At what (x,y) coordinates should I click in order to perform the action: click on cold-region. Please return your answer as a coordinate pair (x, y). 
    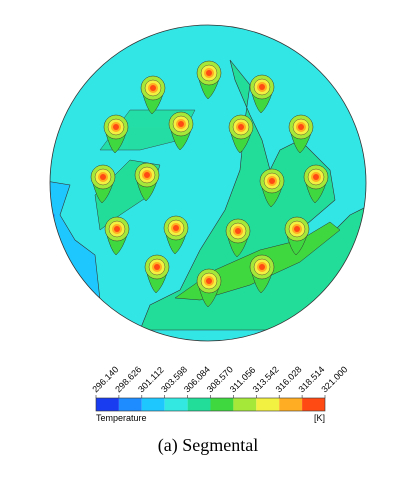
    Looking at the image, I should click on (360, 95).